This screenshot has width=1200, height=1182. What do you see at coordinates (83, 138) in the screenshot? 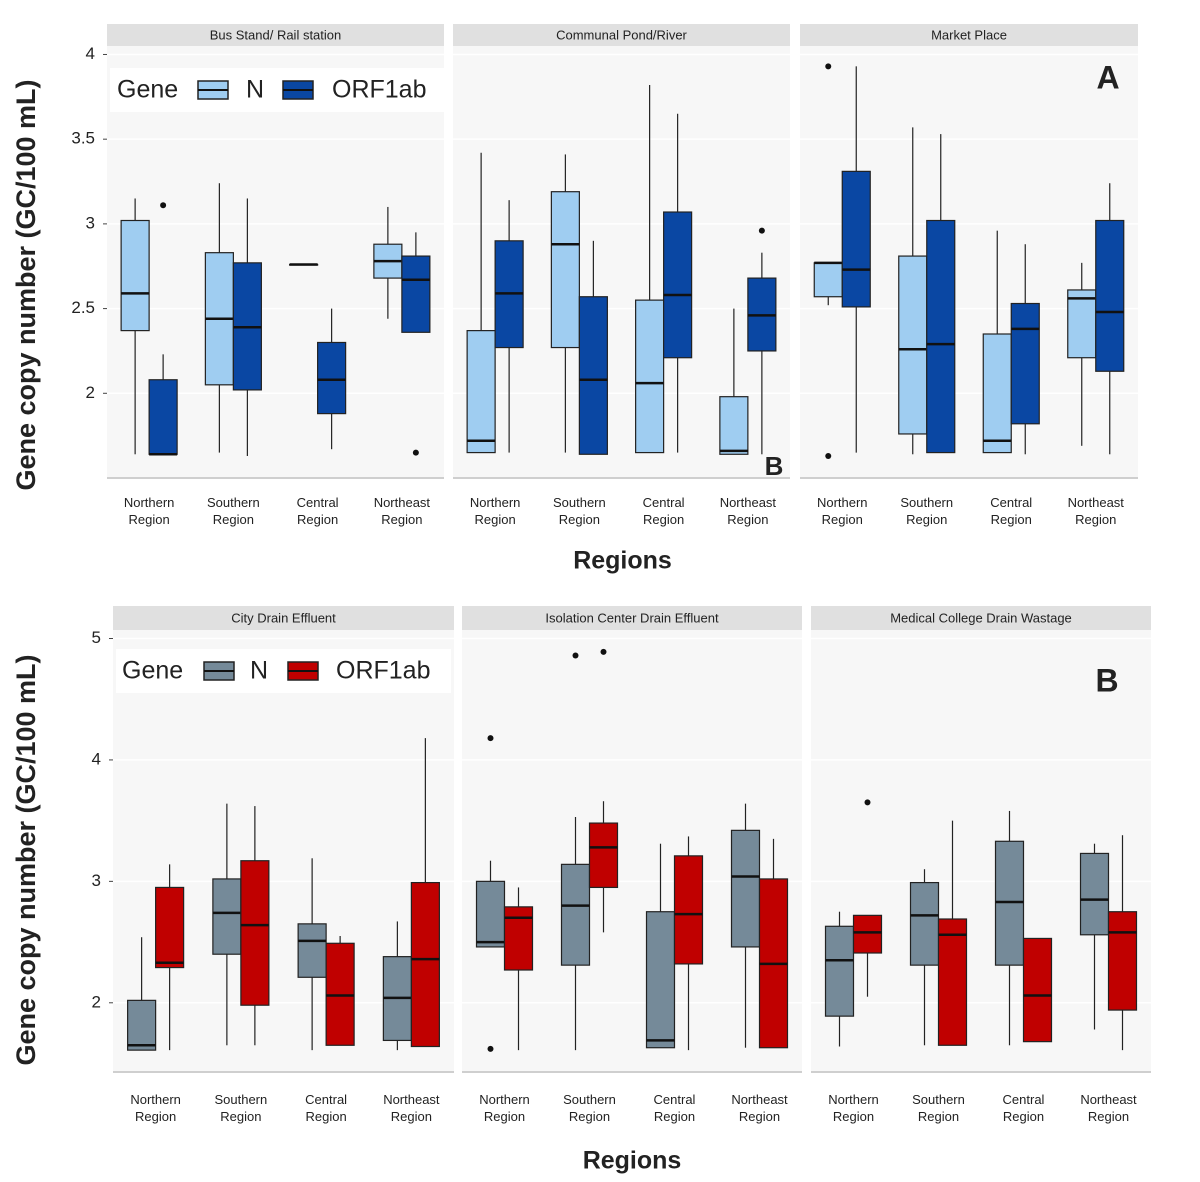
I see `y-tick-label: 3.5` at bounding box center [83, 138].